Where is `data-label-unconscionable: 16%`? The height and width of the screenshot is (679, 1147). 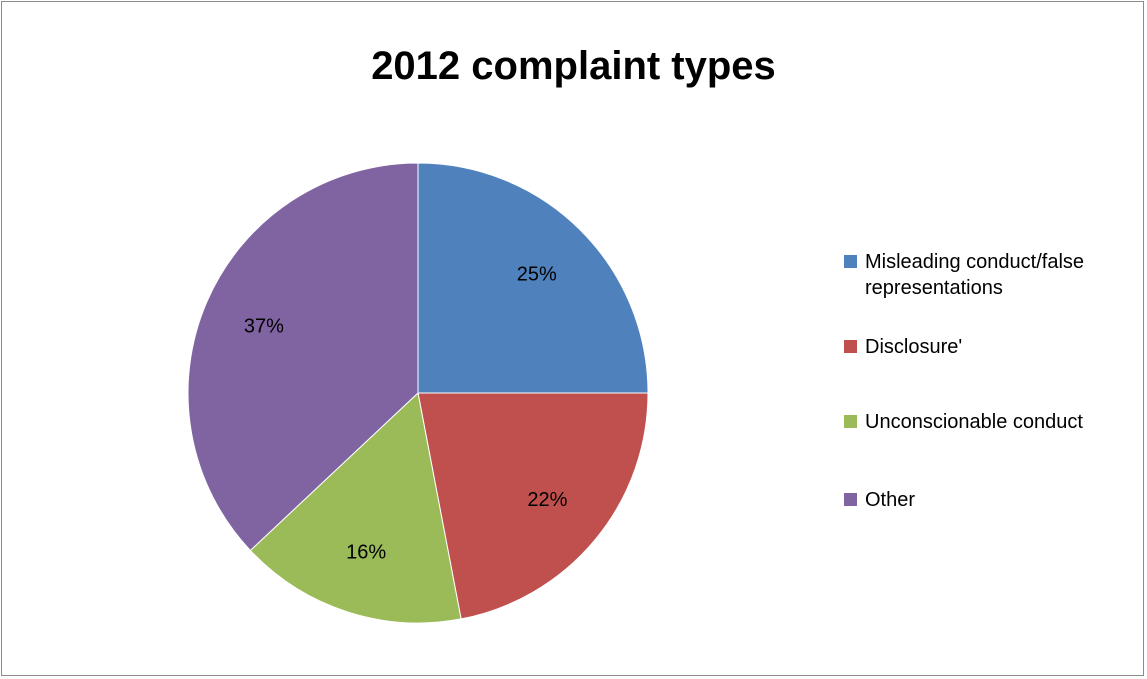 data-label-unconscionable: 16% is located at coordinates (366, 553).